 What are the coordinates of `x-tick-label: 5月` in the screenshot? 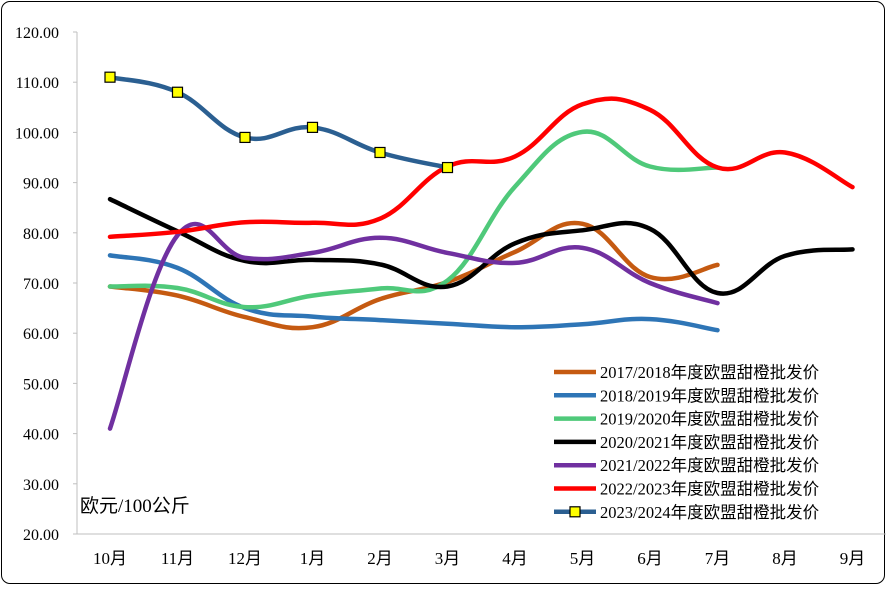 It's located at (583, 558).